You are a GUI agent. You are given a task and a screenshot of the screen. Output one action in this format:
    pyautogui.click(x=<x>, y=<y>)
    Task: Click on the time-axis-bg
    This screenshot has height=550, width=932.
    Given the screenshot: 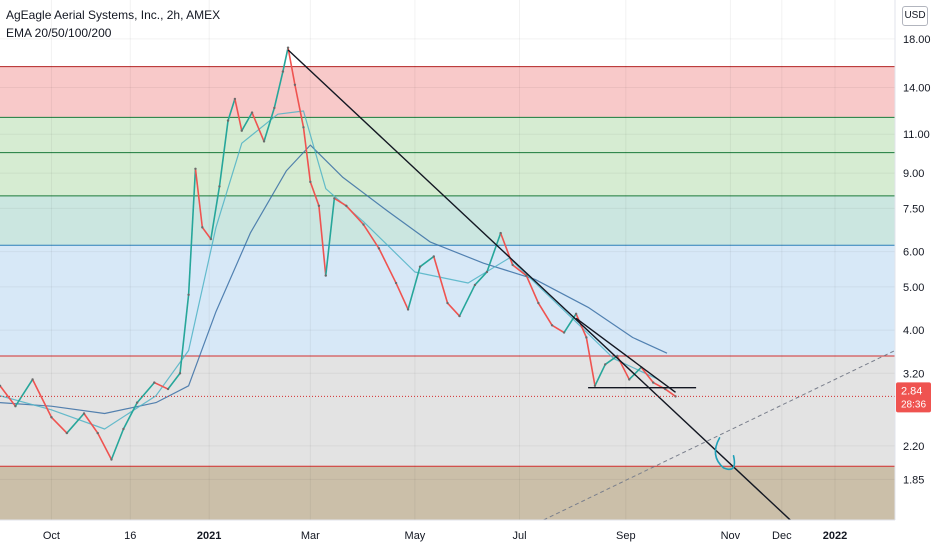 What is the action you would take?
    pyautogui.click(x=466, y=535)
    